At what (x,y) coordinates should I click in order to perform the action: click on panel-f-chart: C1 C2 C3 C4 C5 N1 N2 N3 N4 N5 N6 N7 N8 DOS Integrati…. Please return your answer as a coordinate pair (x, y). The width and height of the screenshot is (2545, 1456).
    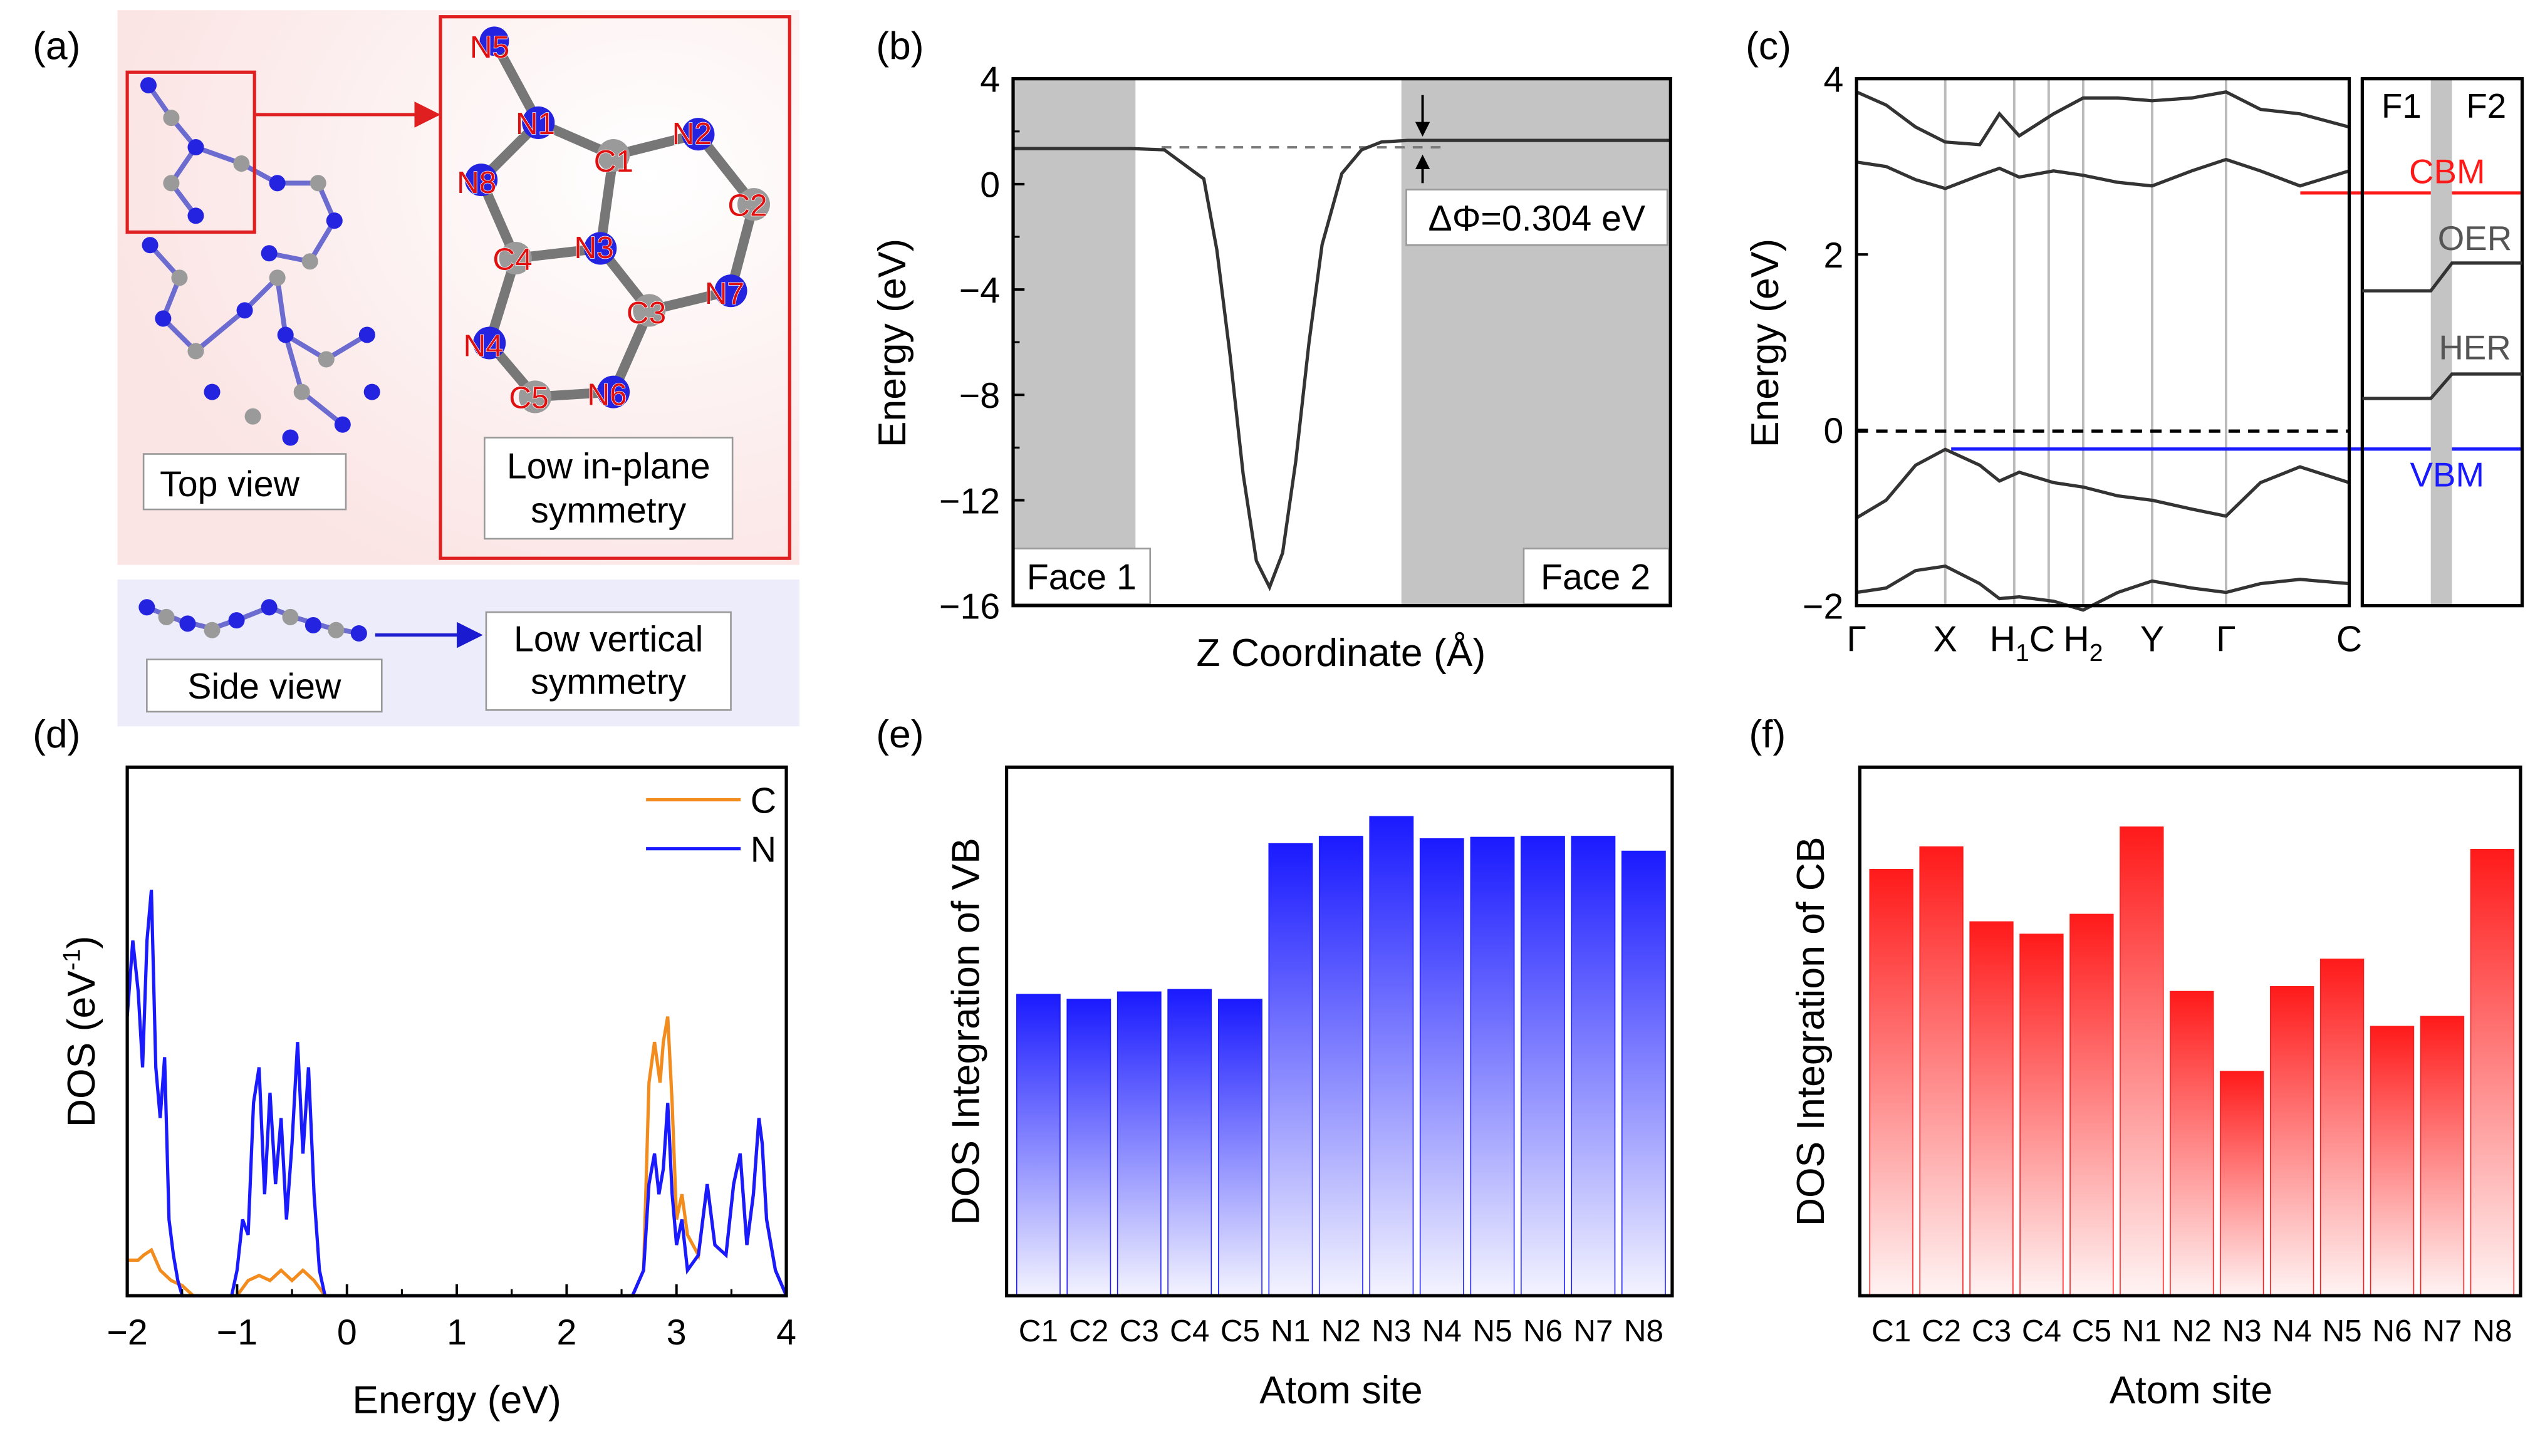
    Looking at the image, I should click on (2155, 1088).